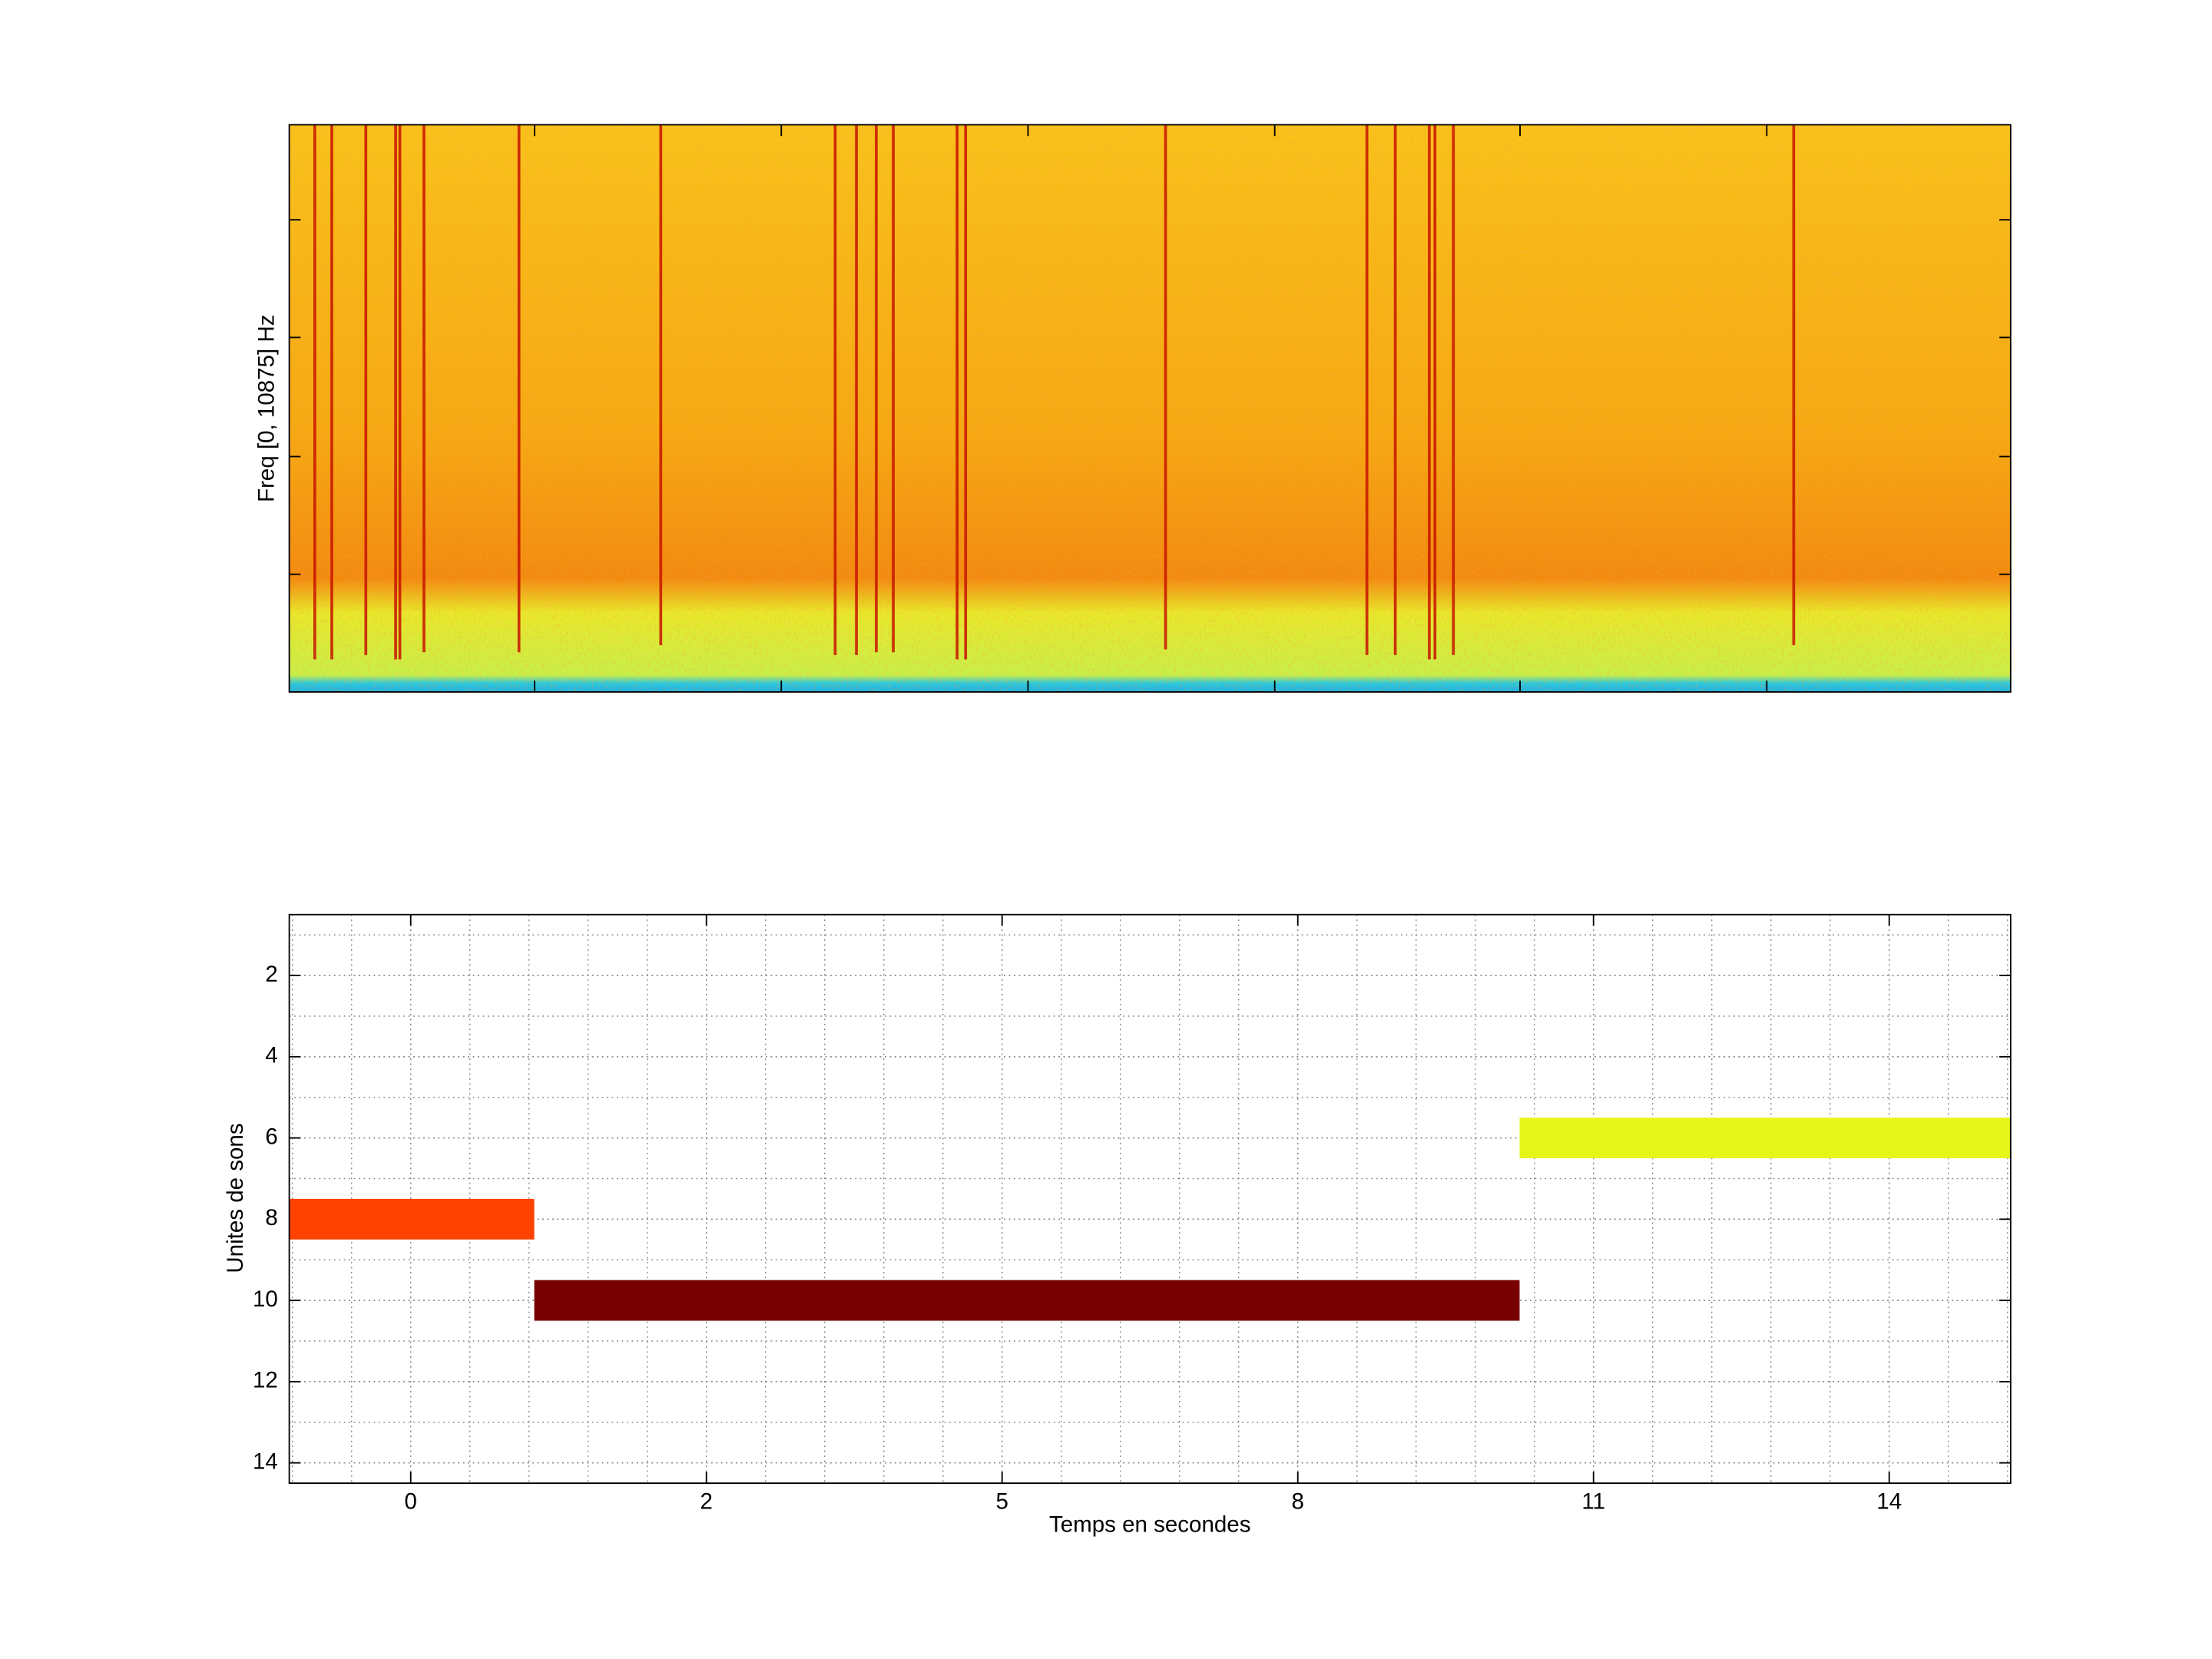 The height and width of the screenshot is (1659, 2212). What do you see at coordinates (266, 1462) in the screenshot?
I see `y-tick-label: 14` at bounding box center [266, 1462].